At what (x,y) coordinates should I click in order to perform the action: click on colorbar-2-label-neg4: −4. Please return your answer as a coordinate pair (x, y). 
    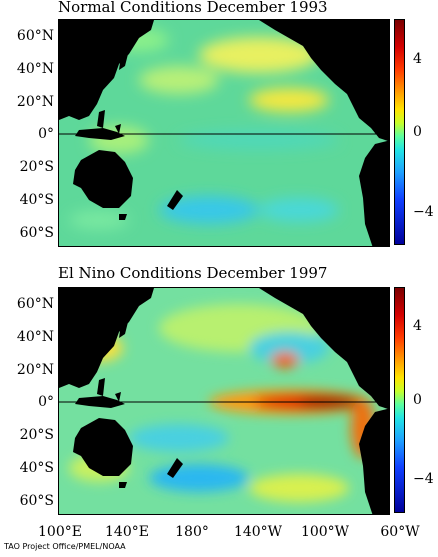
    Looking at the image, I should click on (423, 479).